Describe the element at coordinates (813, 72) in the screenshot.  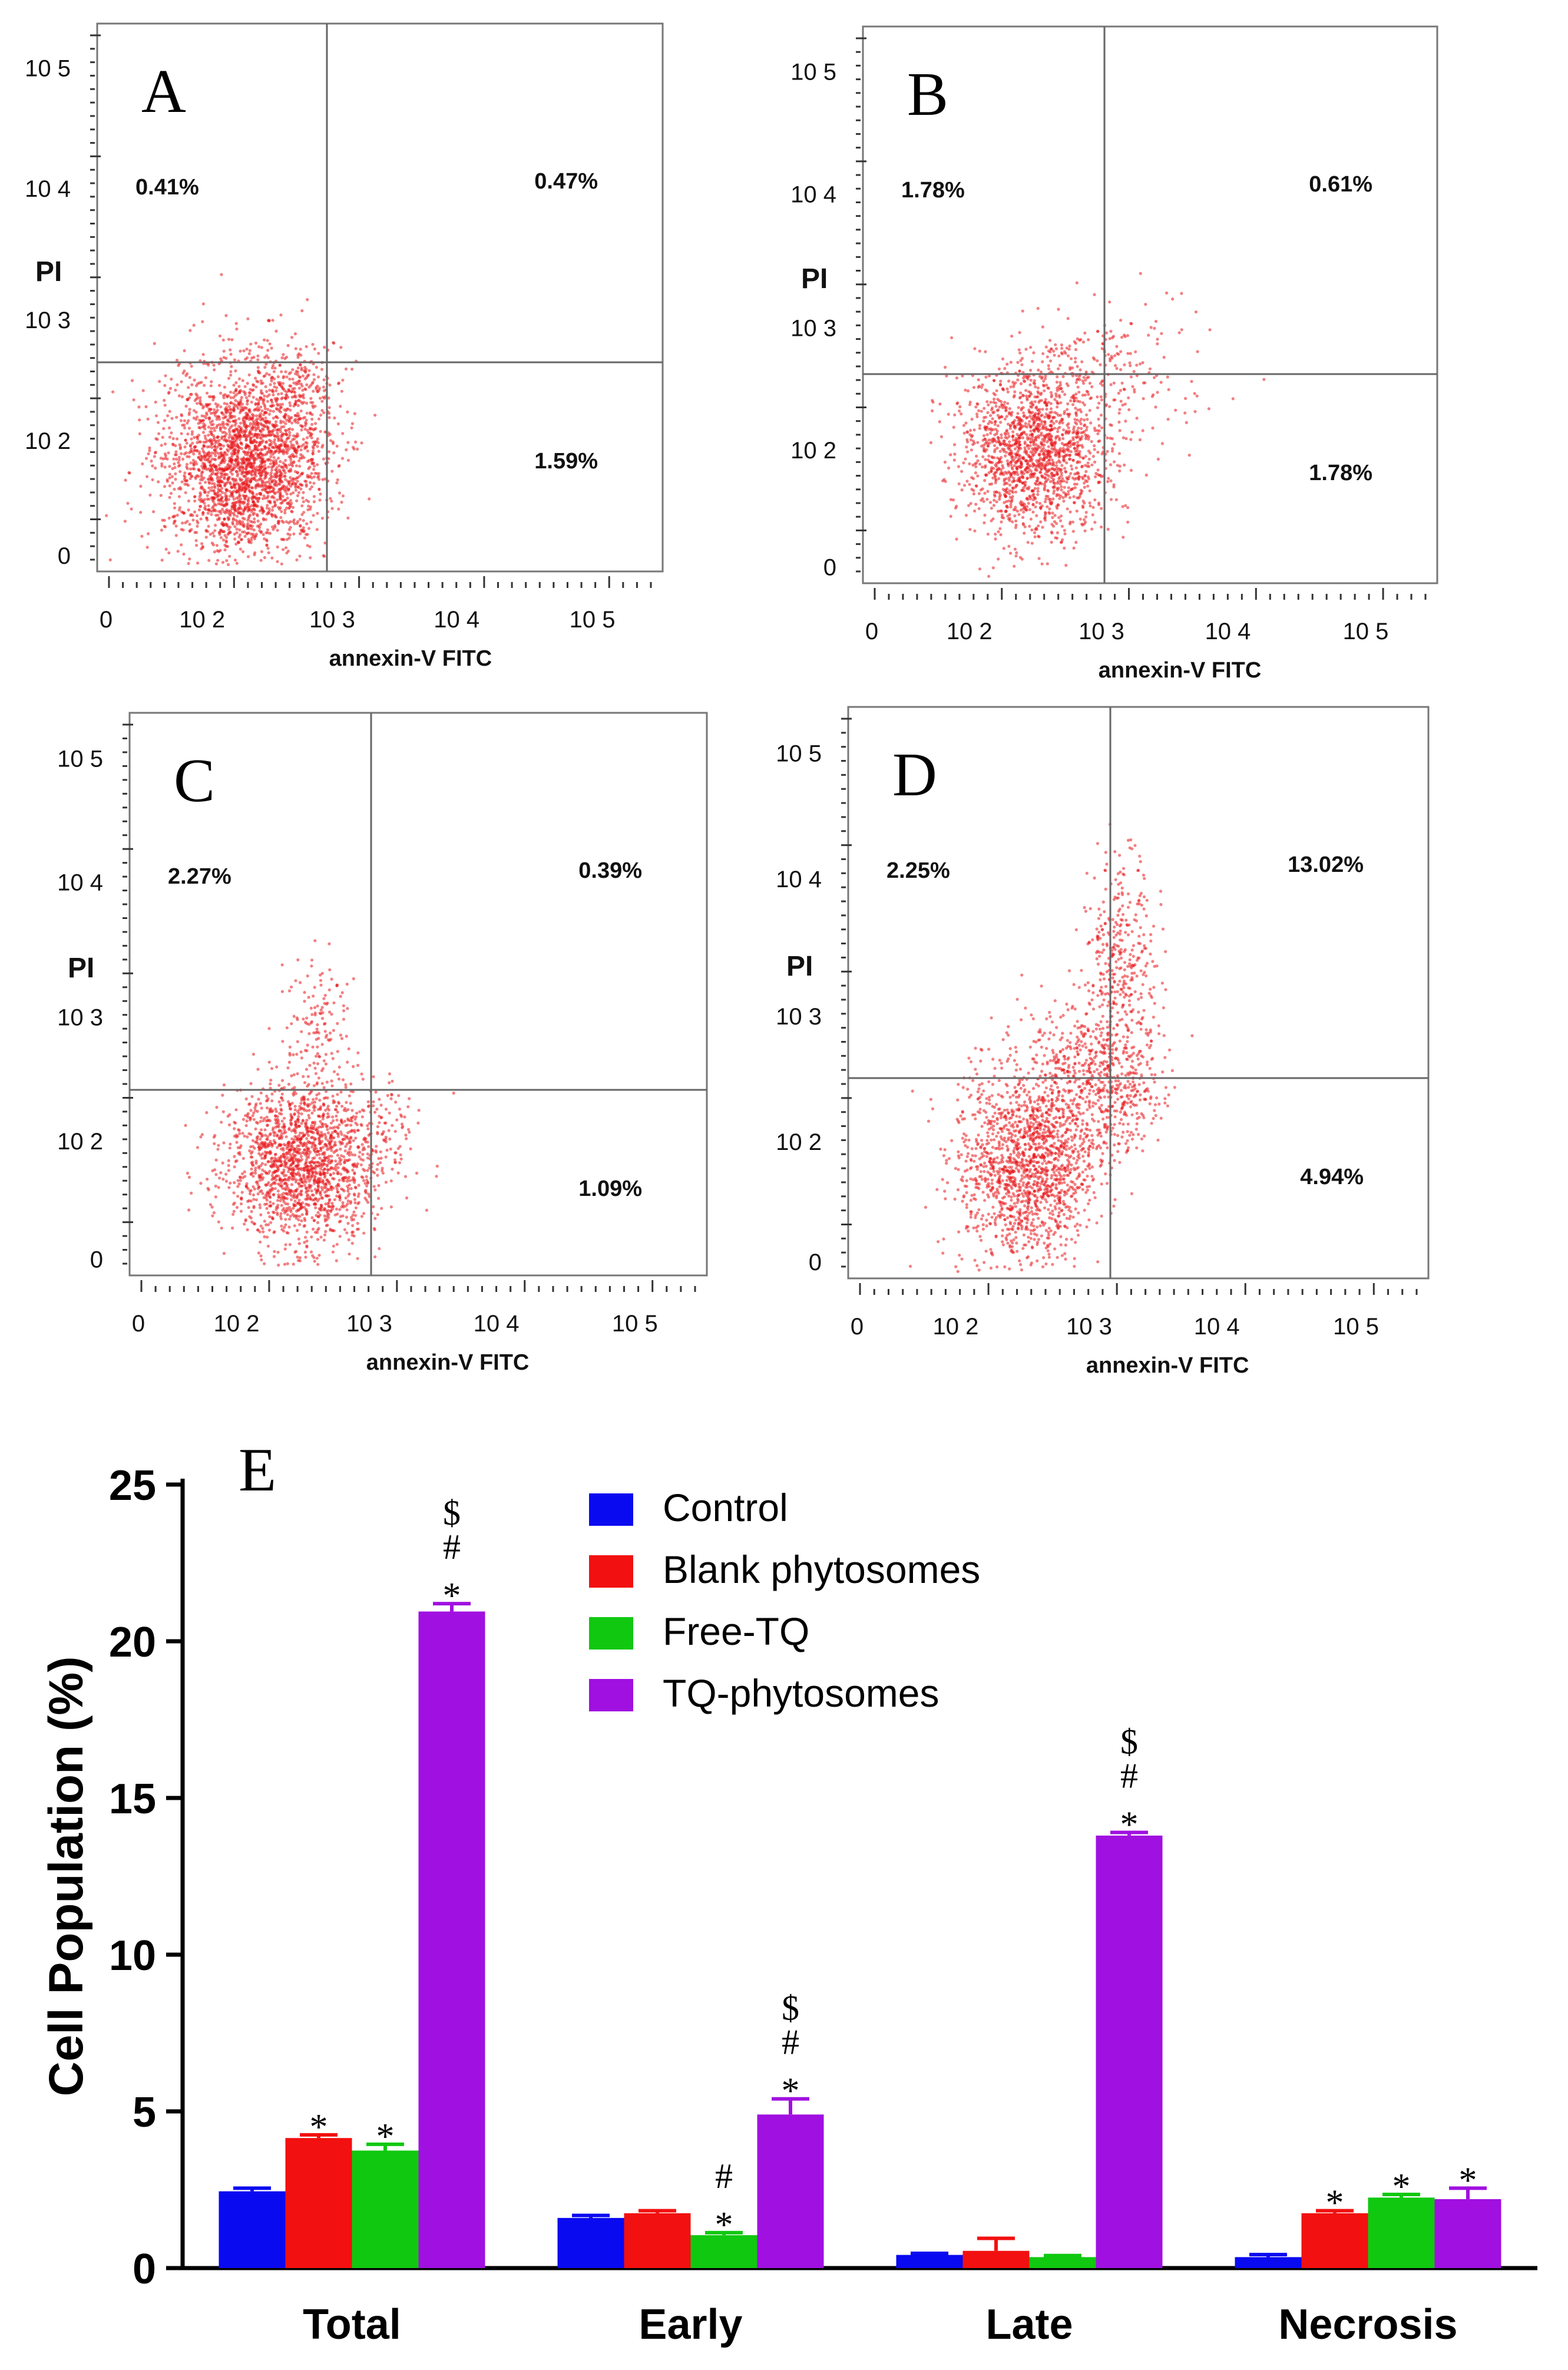
I see `y-tick-label: 10 5` at that location.